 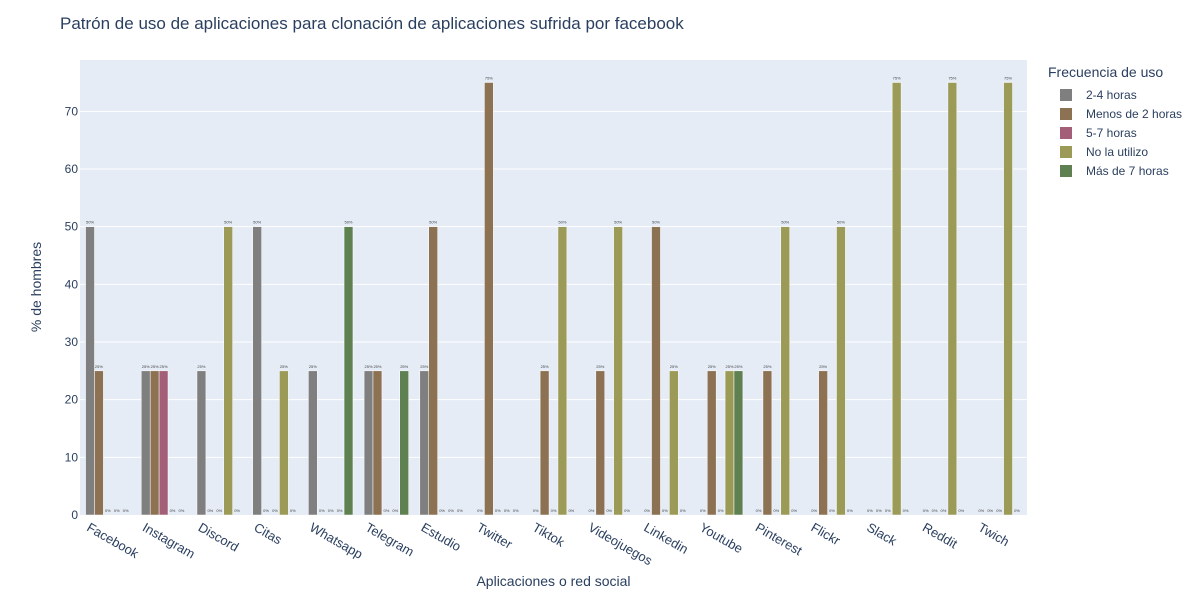 I want to click on legend-item-5-7-horas: 5-7 horas, so click(x=1115, y=132).